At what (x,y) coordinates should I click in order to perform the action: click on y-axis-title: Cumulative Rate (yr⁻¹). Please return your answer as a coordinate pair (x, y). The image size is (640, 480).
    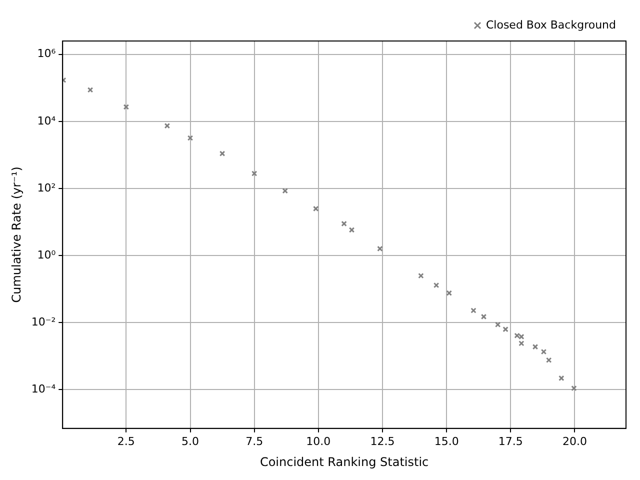
    Looking at the image, I should click on (16, 234).